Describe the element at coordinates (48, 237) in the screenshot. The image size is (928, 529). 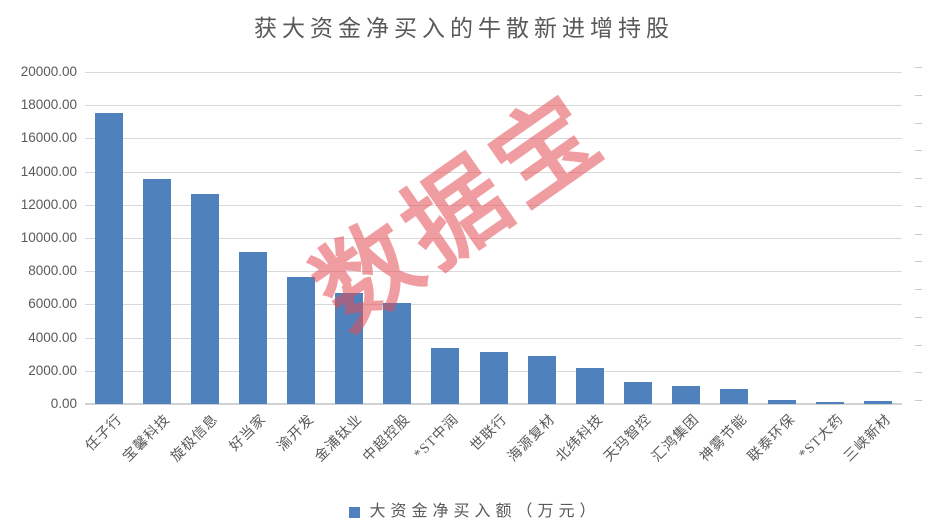
I see `y-axis-tick-label: 10000.00` at that location.